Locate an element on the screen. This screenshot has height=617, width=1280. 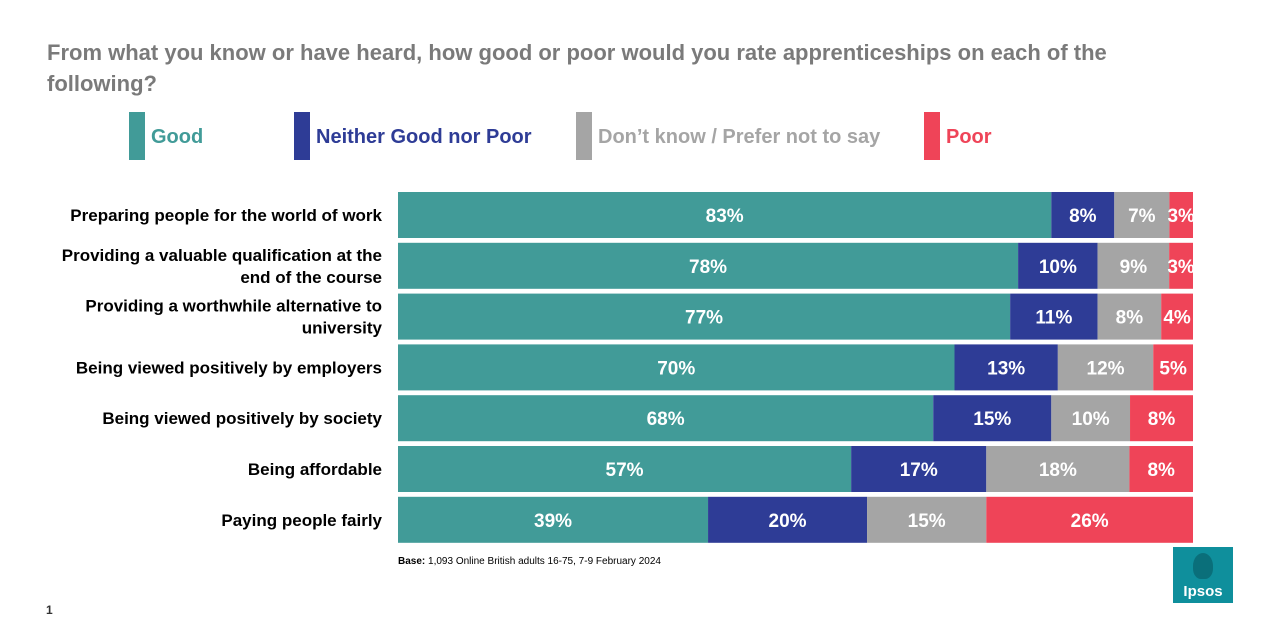
data-label: 12% is located at coordinates (1106, 368).